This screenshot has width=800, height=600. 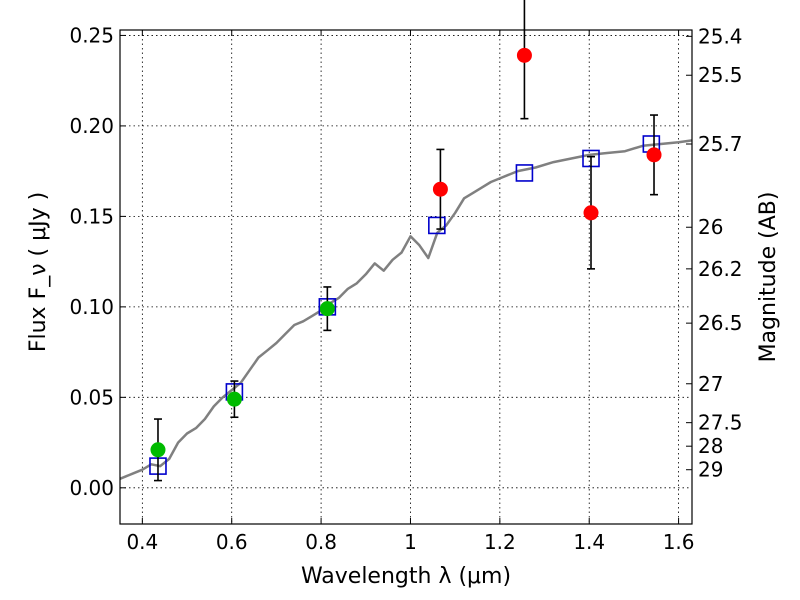 What do you see at coordinates (589, 542) in the screenshot?
I see `x-tick-label: 1.4` at bounding box center [589, 542].